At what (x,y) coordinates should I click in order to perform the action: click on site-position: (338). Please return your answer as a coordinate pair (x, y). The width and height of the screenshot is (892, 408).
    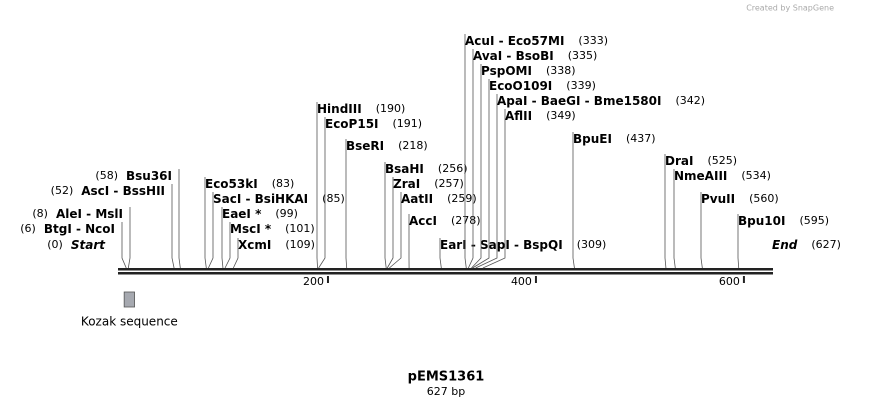
    Looking at the image, I should click on (561, 70).